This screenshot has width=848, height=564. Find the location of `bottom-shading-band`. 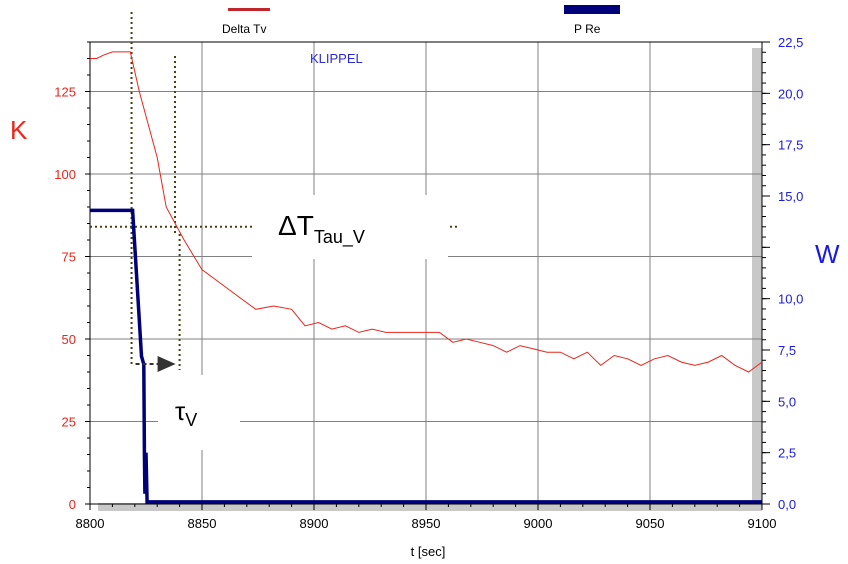

bottom-shading-band is located at coordinates (430, 507).